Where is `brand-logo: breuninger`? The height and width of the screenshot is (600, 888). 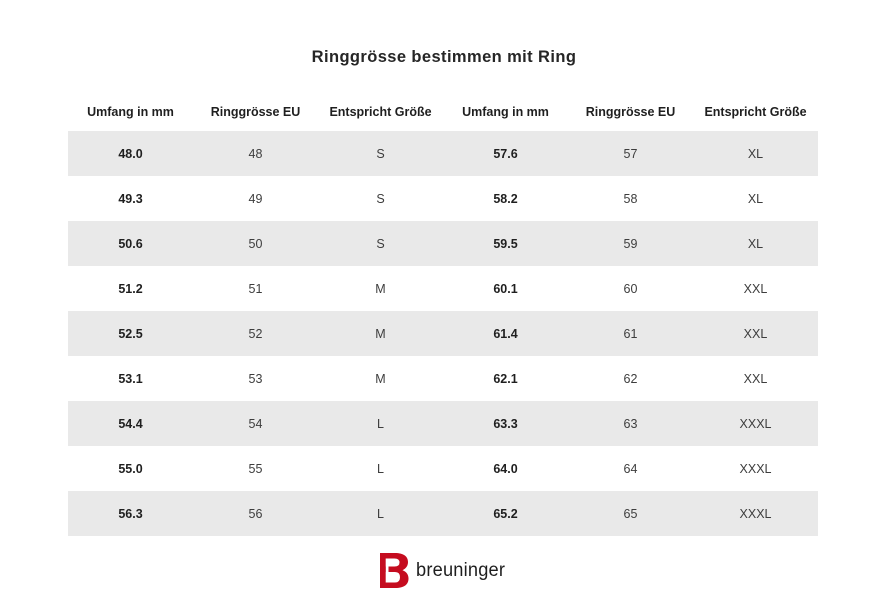 brand-logo: breuninger is located at coordinates (444, 570).